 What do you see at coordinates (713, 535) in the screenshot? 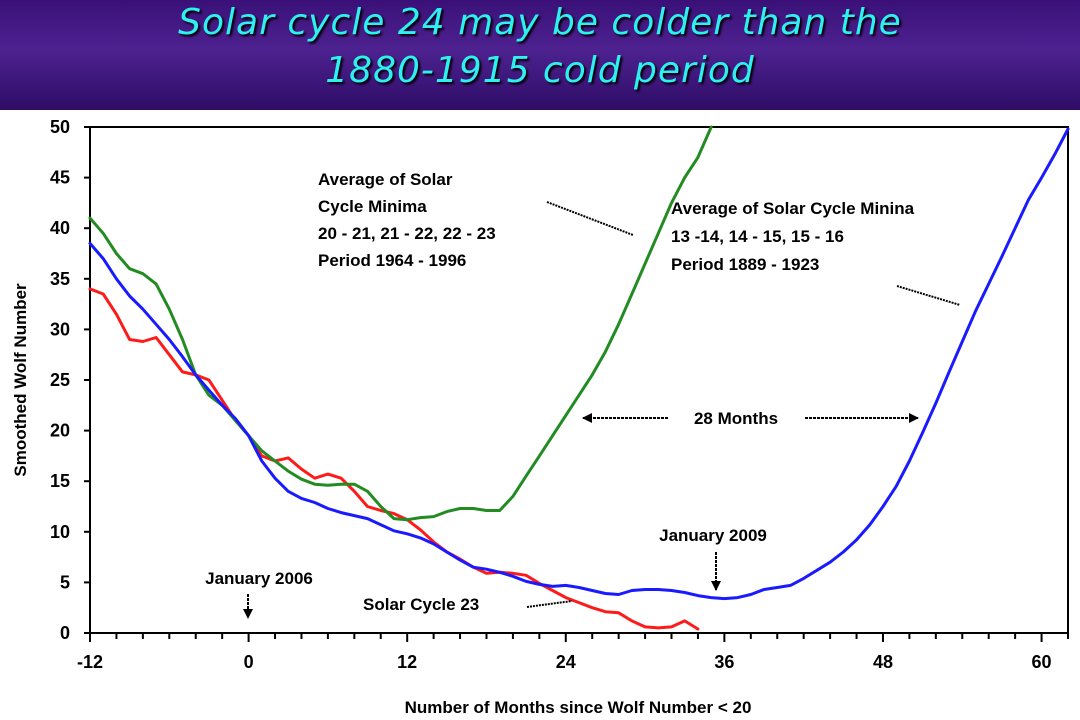
I see `jan-2009-label: January 2009` at bounding box center [713, 535].